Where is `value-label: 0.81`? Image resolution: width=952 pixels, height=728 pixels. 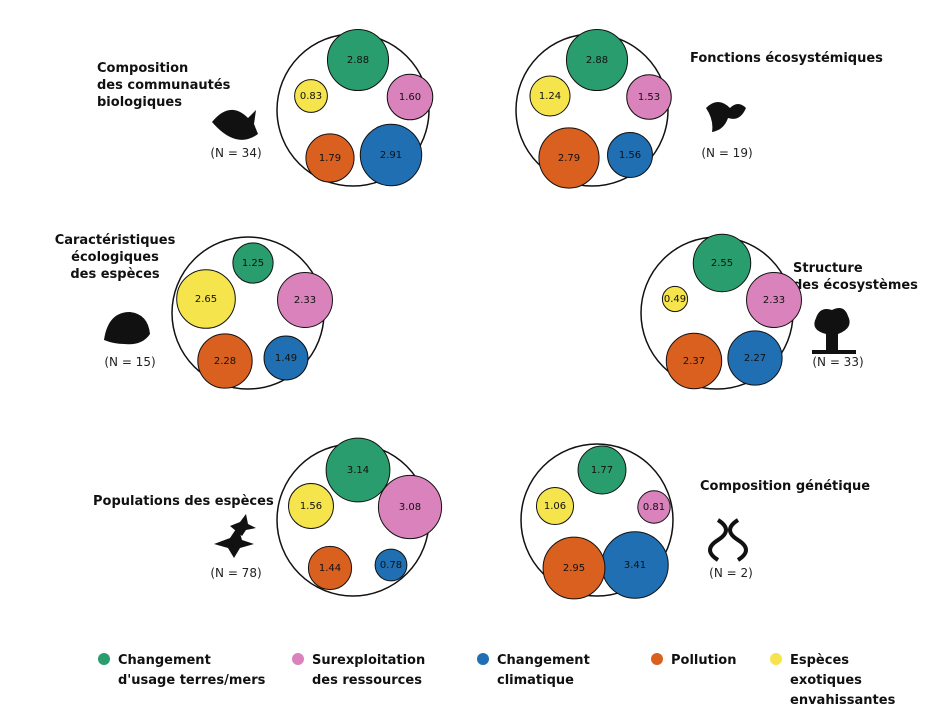 value-label: 0.81 is located at coordinates (654, 507).